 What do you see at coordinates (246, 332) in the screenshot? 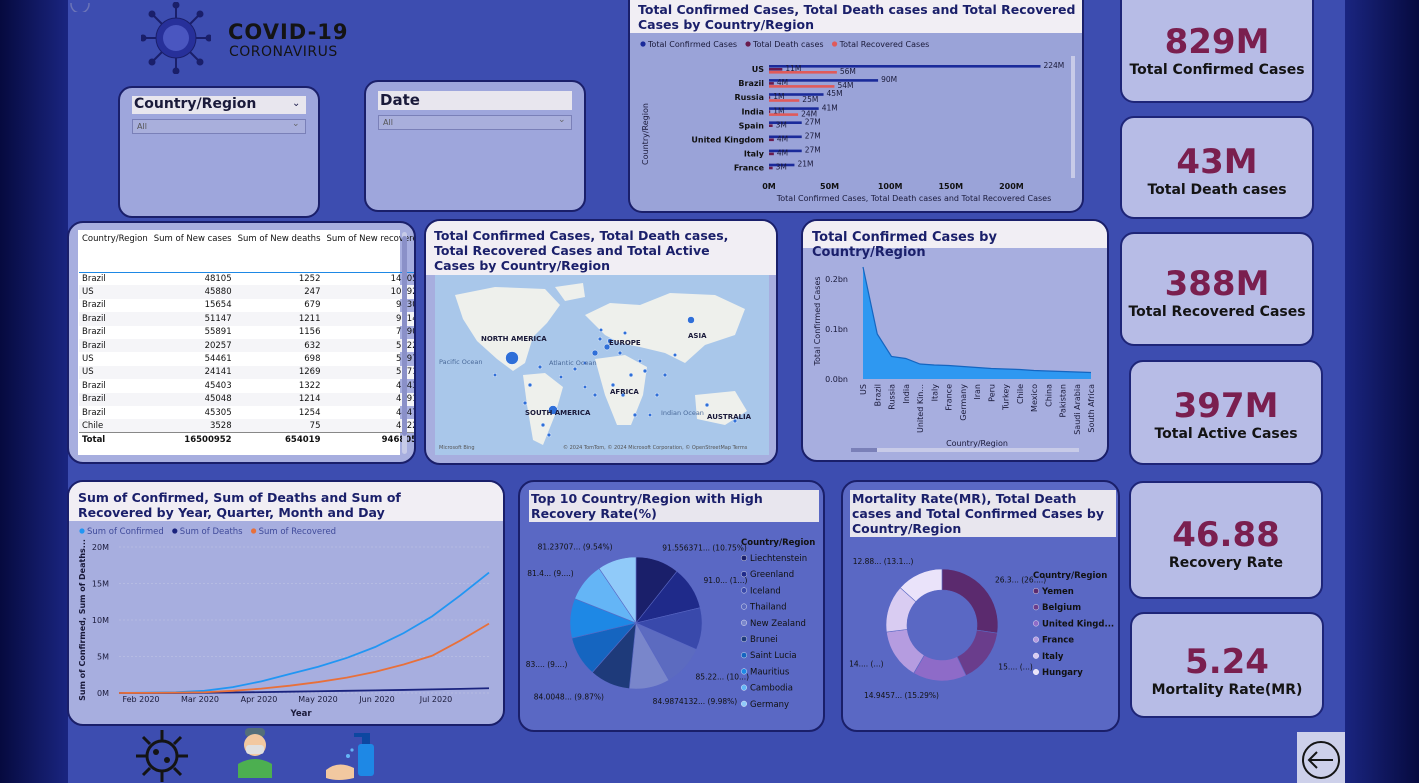
I see `table-row: Brazil558911156729012020July24` at bounding box center [246, 332].